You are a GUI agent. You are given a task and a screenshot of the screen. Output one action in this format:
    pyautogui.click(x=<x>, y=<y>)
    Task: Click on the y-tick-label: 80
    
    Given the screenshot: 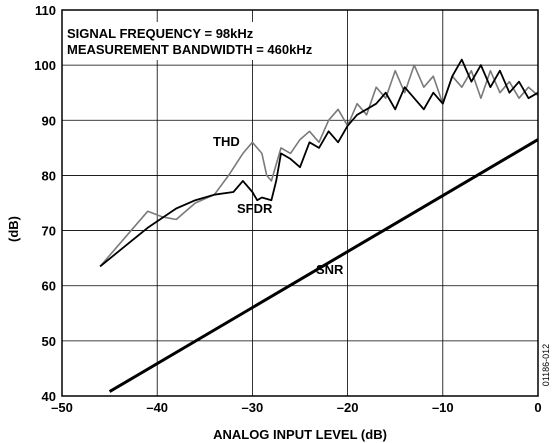 What is the action you would take?
    pyautogui.click(x=49, y=175)
    